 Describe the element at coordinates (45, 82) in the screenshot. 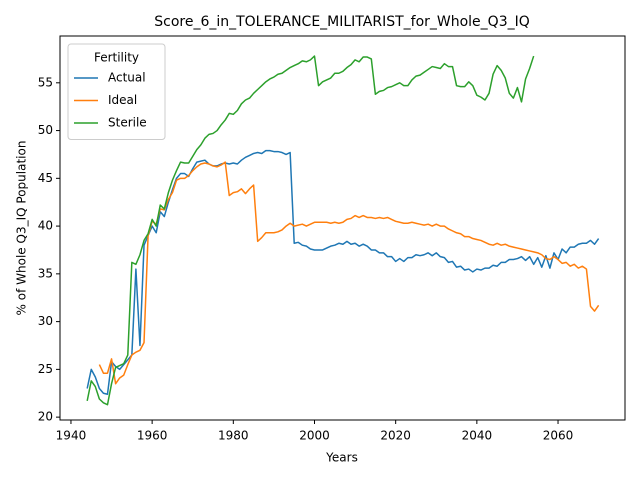

I see `y-tick-label: 55` at that location.